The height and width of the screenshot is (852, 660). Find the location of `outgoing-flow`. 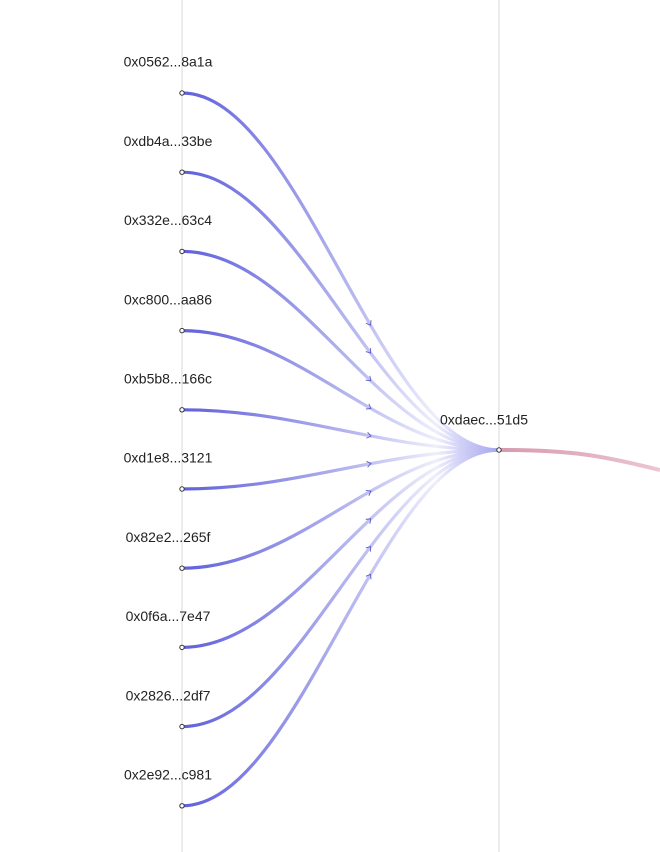

outgoing-flow is located at coordinates (579, 460).